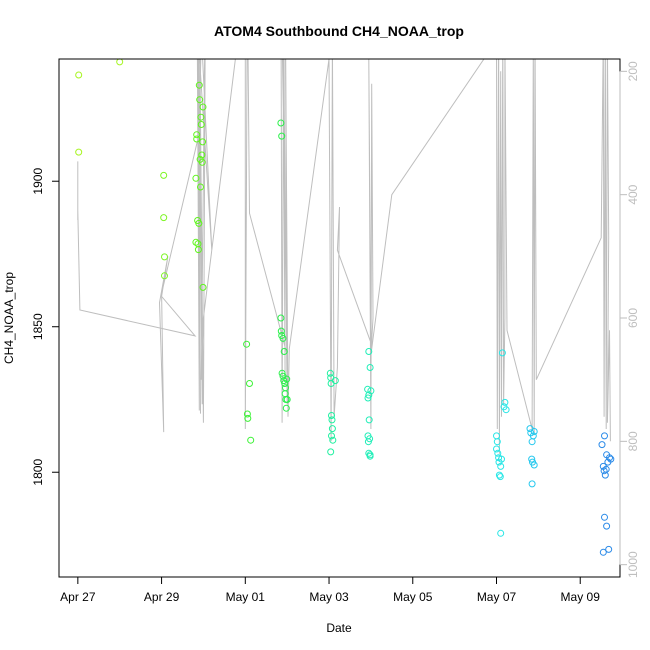 This screenshot has width=650, height=650. What do you see at coordinates (633, 564) in the screenshot?
I see `right-tick-label: 1000` at bounding box center [633, 564].